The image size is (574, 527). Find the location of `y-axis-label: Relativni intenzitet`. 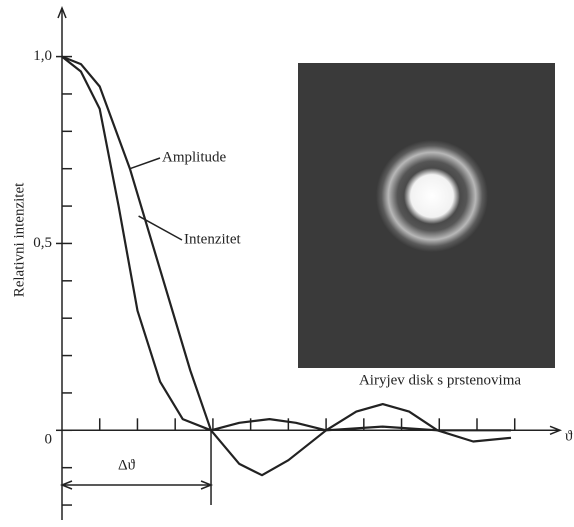

y-axis-label: Relativni intenzitet is located at coordinates (19, 239).